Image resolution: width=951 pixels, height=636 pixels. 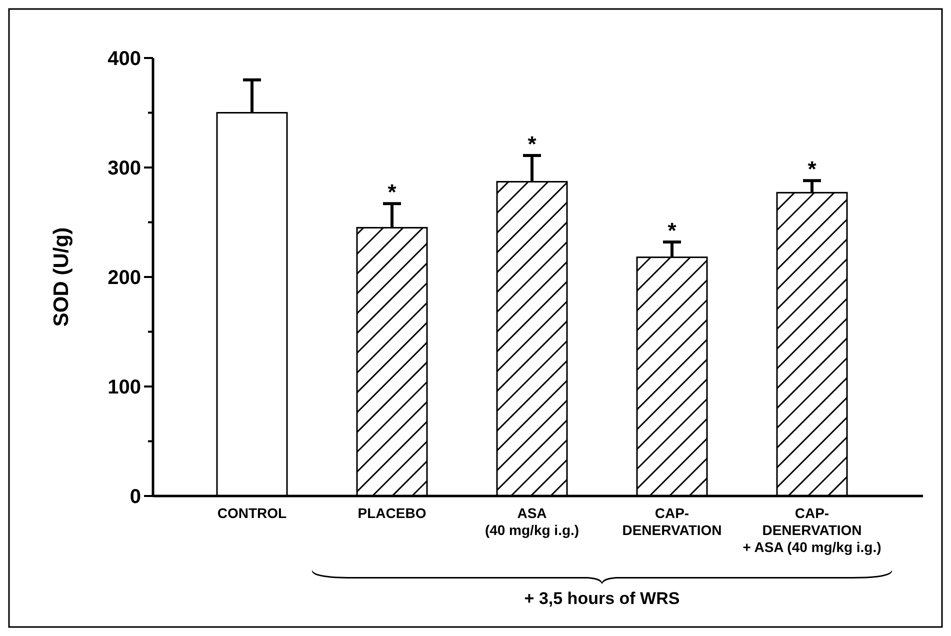 What do you see at coordinates (672, 521) in the screenshot?
I see `x-tick-label: CAP- DENERVATION` at bounding box center [672, 521].